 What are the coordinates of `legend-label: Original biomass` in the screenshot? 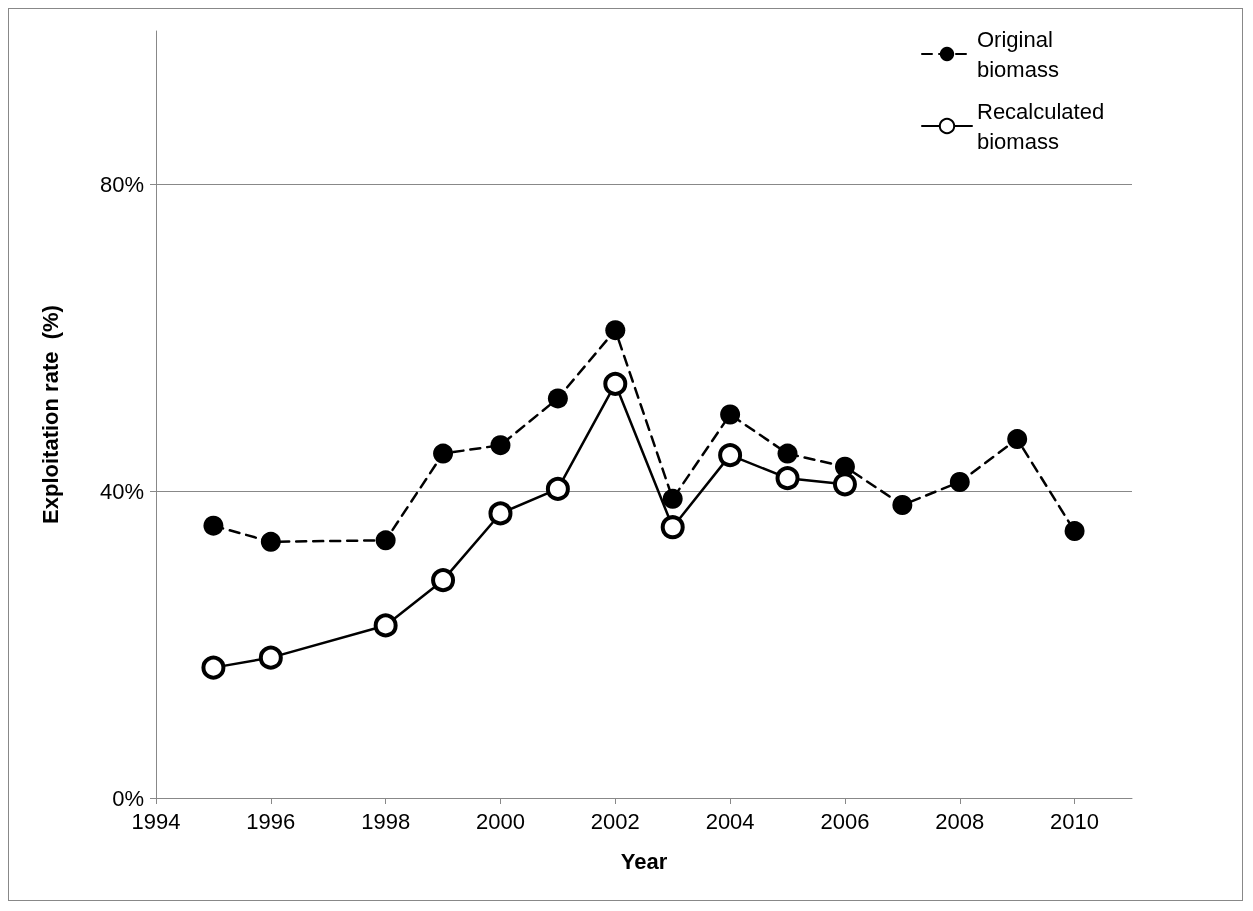 It's located at (1018, 54).